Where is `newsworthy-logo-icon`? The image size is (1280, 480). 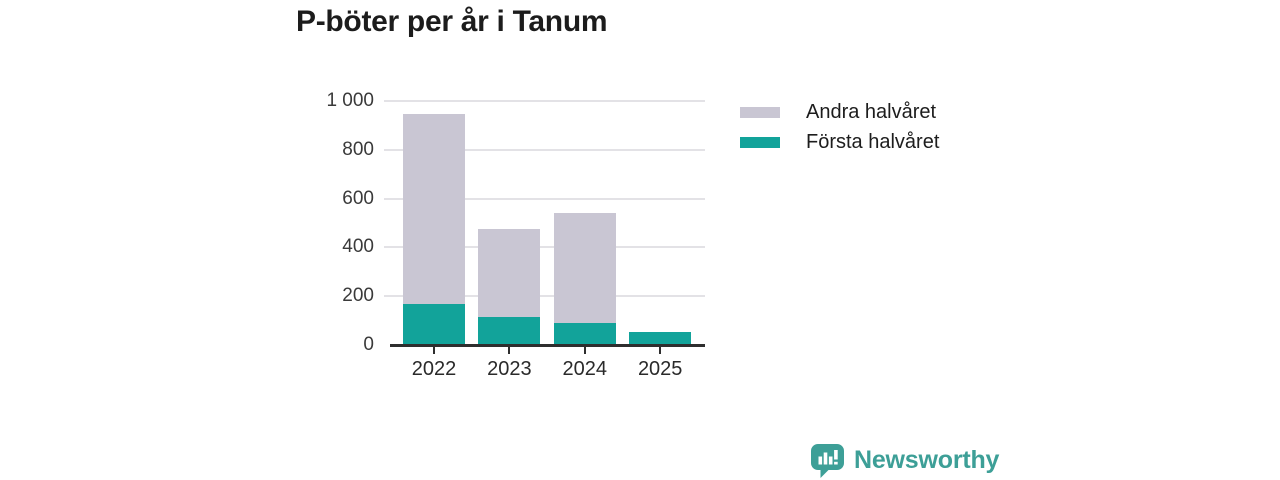
newsworthy-logo-icon is located at coordinates (827, 461).